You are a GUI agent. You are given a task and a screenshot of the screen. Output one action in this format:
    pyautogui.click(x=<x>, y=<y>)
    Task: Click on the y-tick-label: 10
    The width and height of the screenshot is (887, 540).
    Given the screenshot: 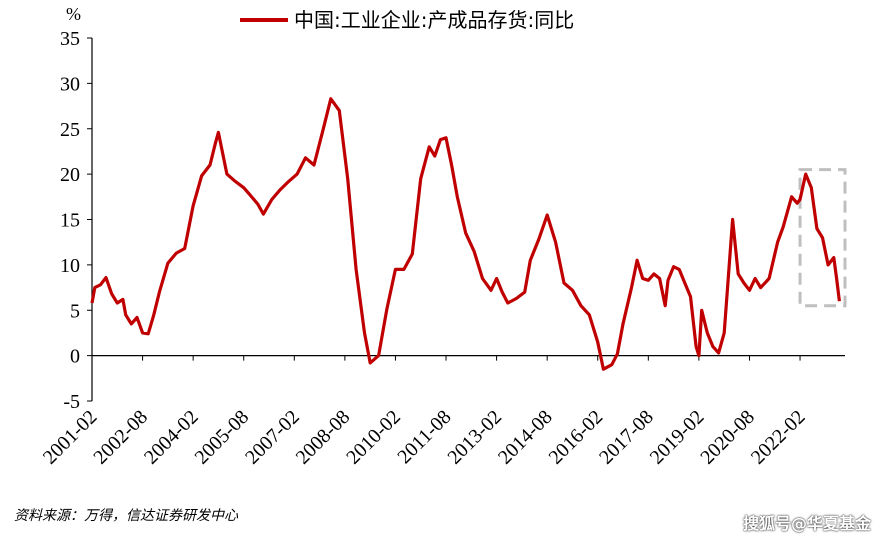 What is the action you would take?
    pyautogui.click(x=70, y=266)
    